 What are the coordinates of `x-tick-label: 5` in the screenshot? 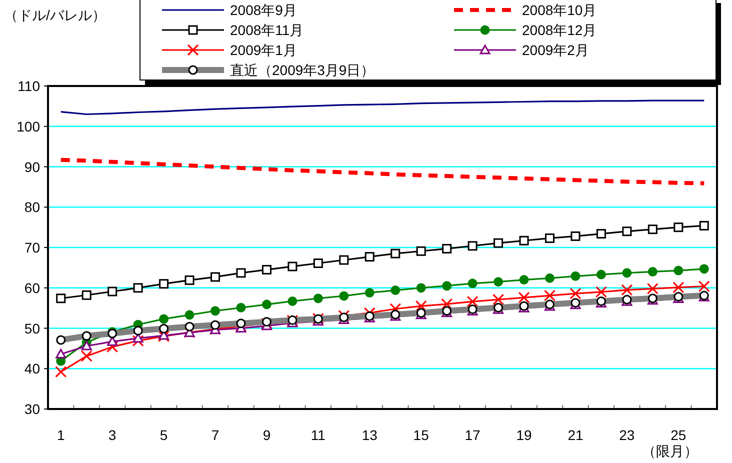 It's located at (164, 435).